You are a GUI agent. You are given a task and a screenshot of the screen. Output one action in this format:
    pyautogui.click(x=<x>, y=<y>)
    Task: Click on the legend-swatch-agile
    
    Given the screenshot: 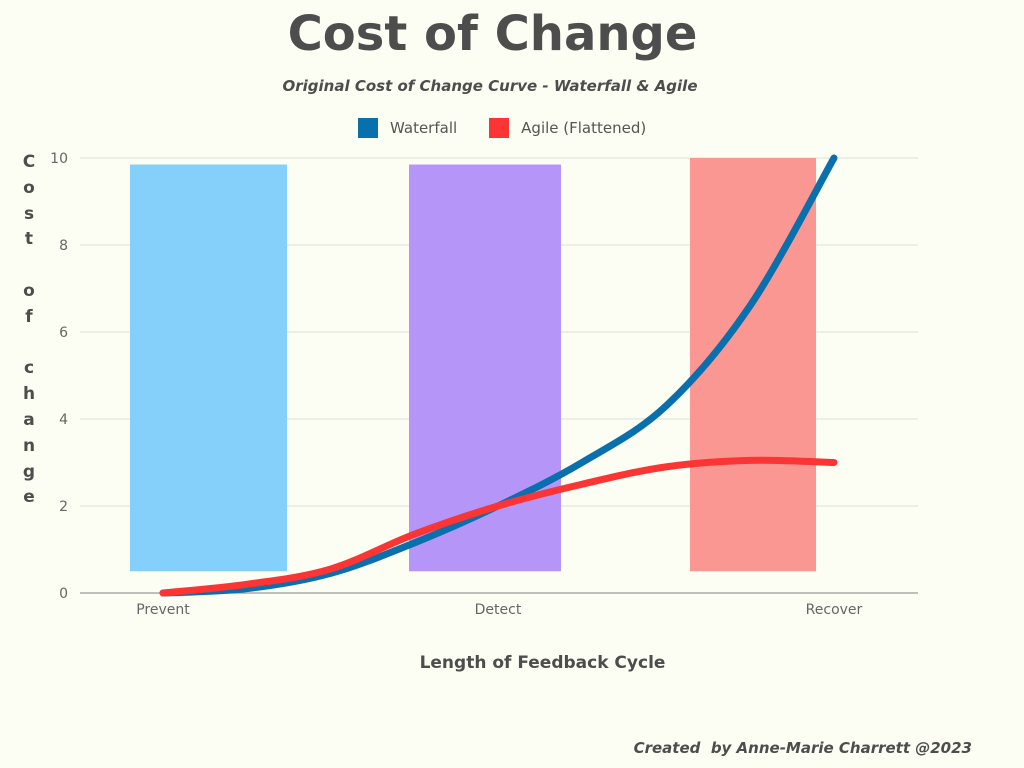 What is the action you would take?
    pyautogui.click(x=499, y=128)
    